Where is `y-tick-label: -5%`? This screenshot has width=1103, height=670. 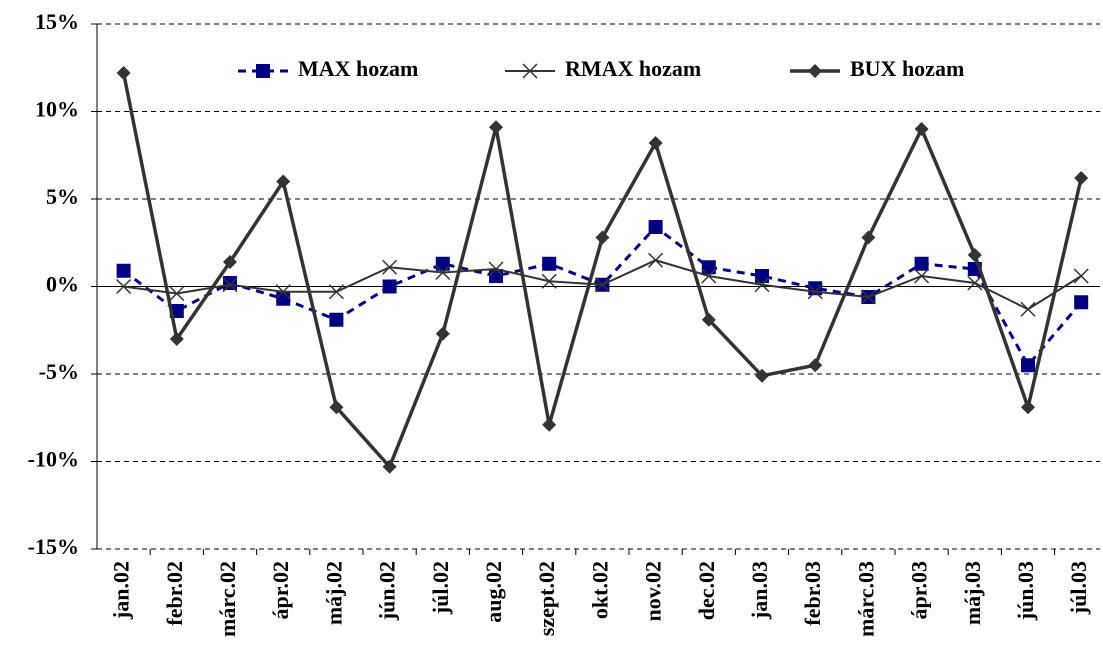
y-tick-label: -5% is located at coordinates (59, 371).